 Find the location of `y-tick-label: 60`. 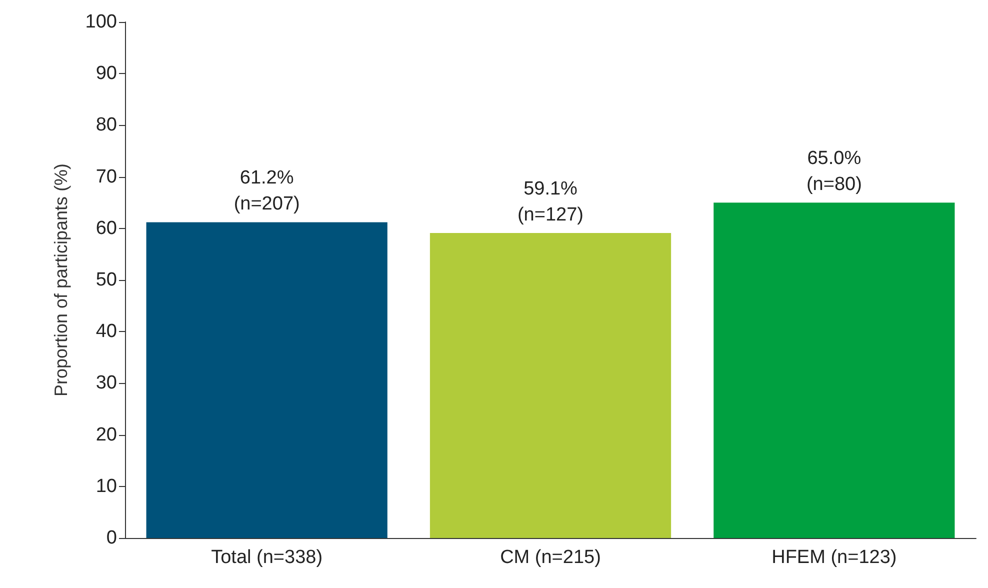

y-tick-label: 60 is located at coordinates (106, 228).